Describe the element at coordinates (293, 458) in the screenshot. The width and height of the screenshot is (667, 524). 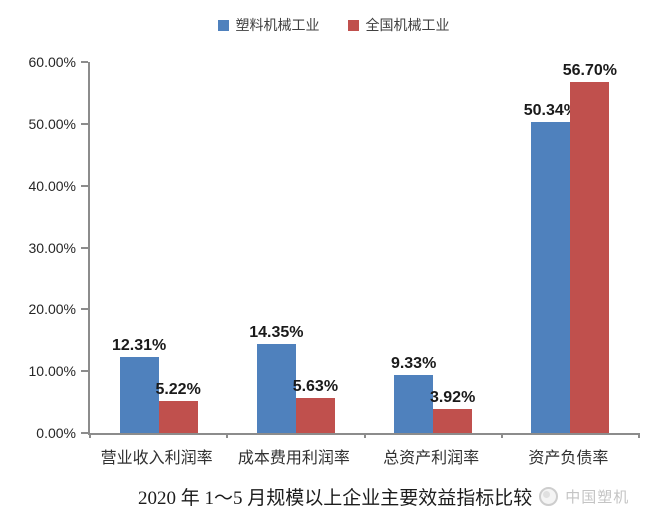
I see `x-axis-category-label: 成本费用利润率` at that location.